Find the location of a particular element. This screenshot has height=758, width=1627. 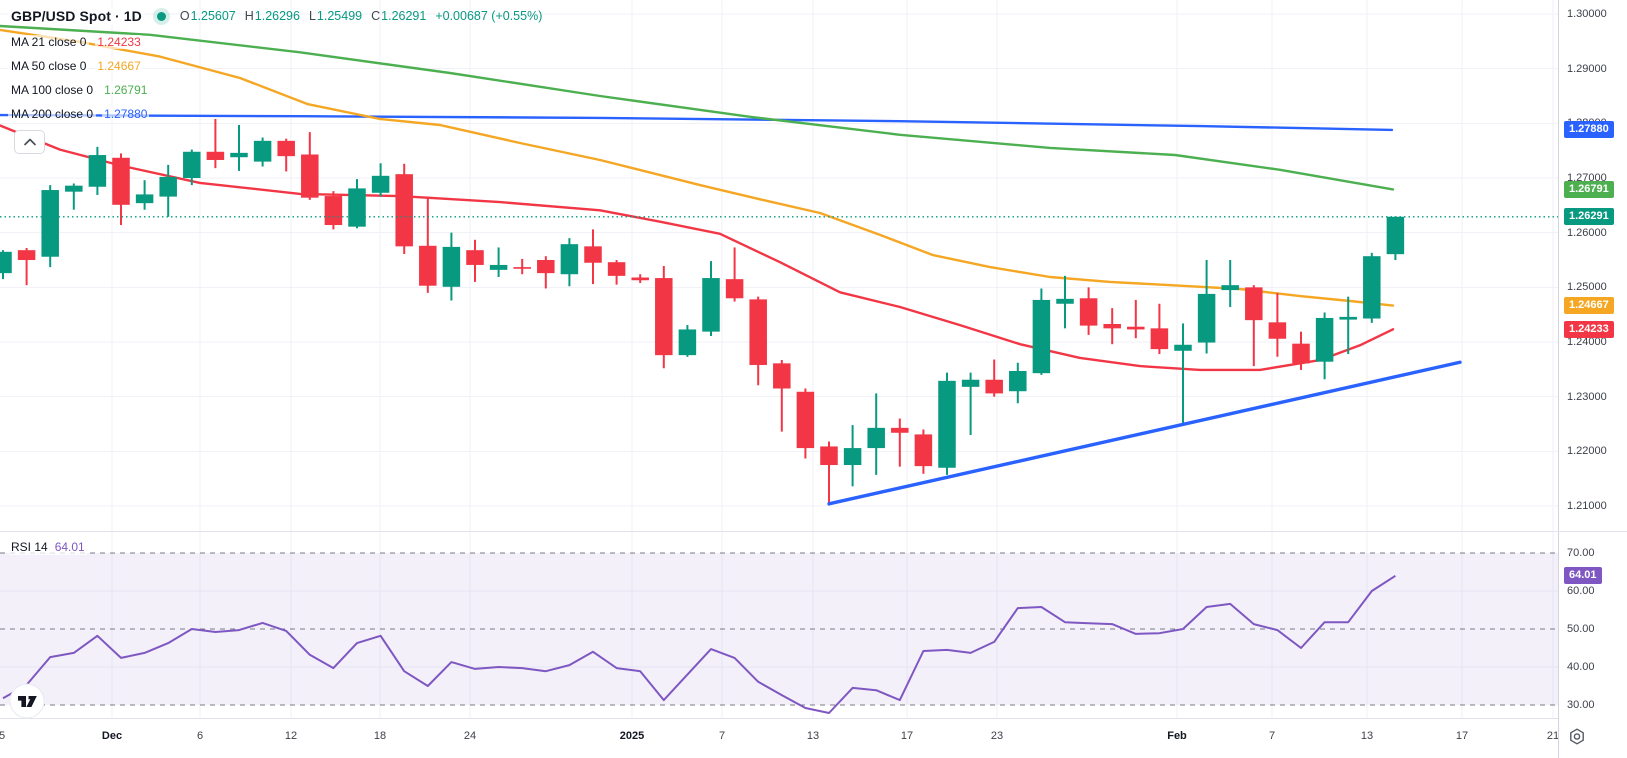

legend-row-rsi: RSI 14 64.01 is located at coordinates (48, 547).